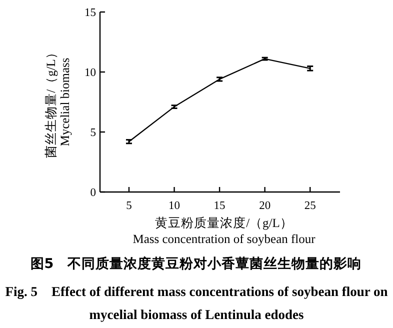  What do you see at coordinates (90, 13) in the screenshot?
I see `y-tick-label: 15` at bounding box center [90, 13].